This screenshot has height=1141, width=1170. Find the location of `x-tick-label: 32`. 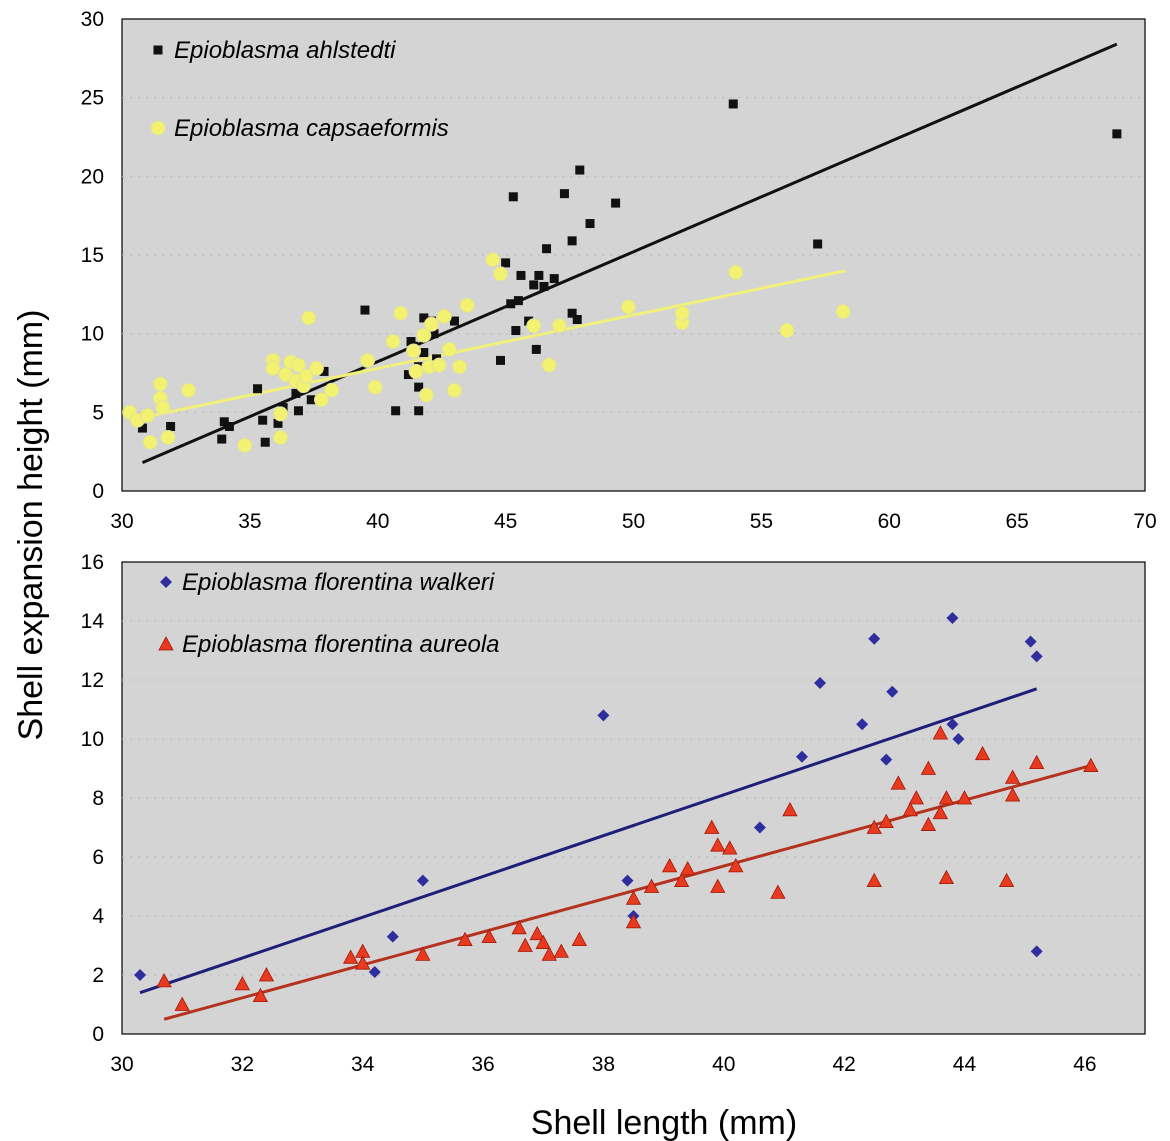

x-tick-label: 32 is located at coordinates (242, 1064).